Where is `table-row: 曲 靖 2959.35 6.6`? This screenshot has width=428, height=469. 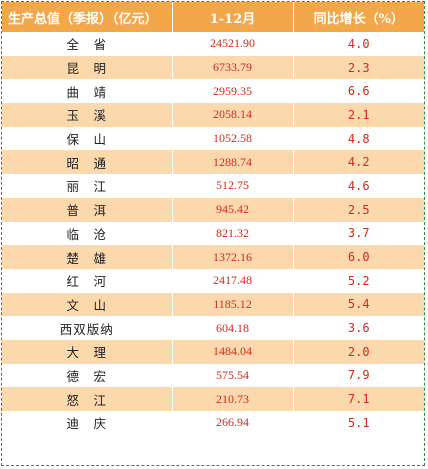 table-row: 曲 靖 2959.35 6.6 is located at coordinates (213, 91).